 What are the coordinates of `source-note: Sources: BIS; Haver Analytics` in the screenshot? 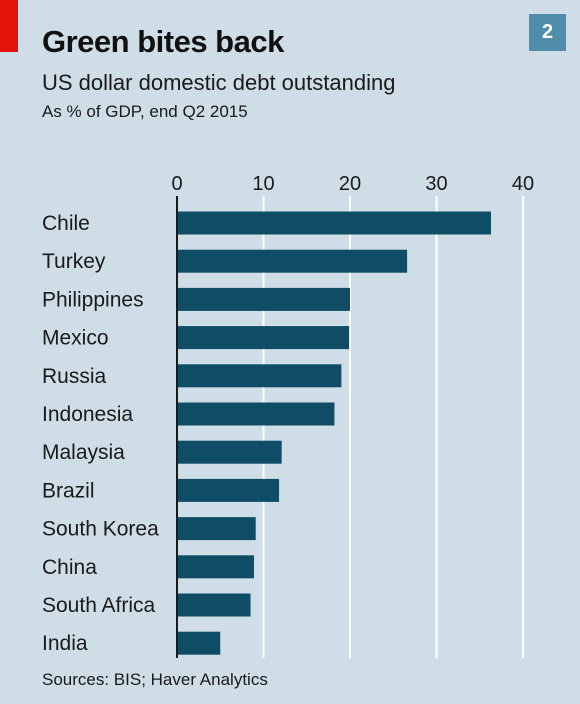 It's located at (155, 679).